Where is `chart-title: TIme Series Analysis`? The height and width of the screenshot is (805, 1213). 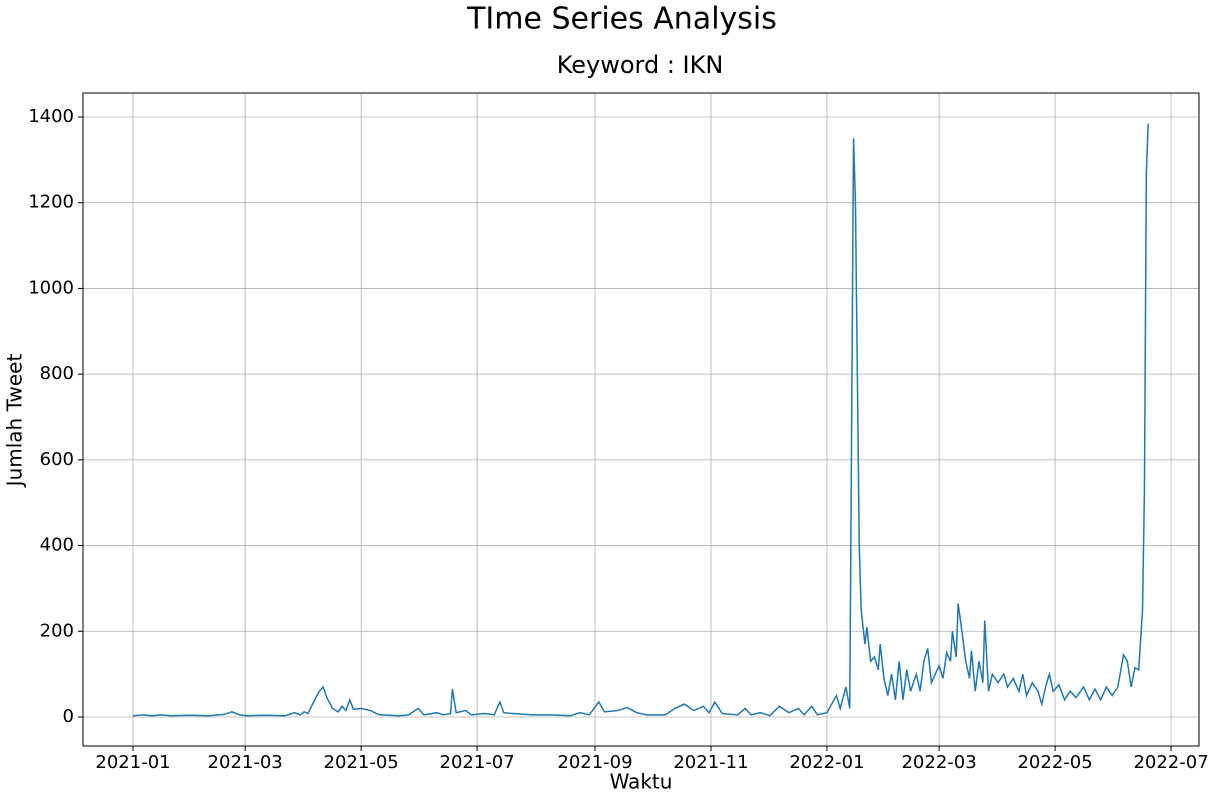 chart-title: TIme Series Analysis is located at coordinates (621, 19).